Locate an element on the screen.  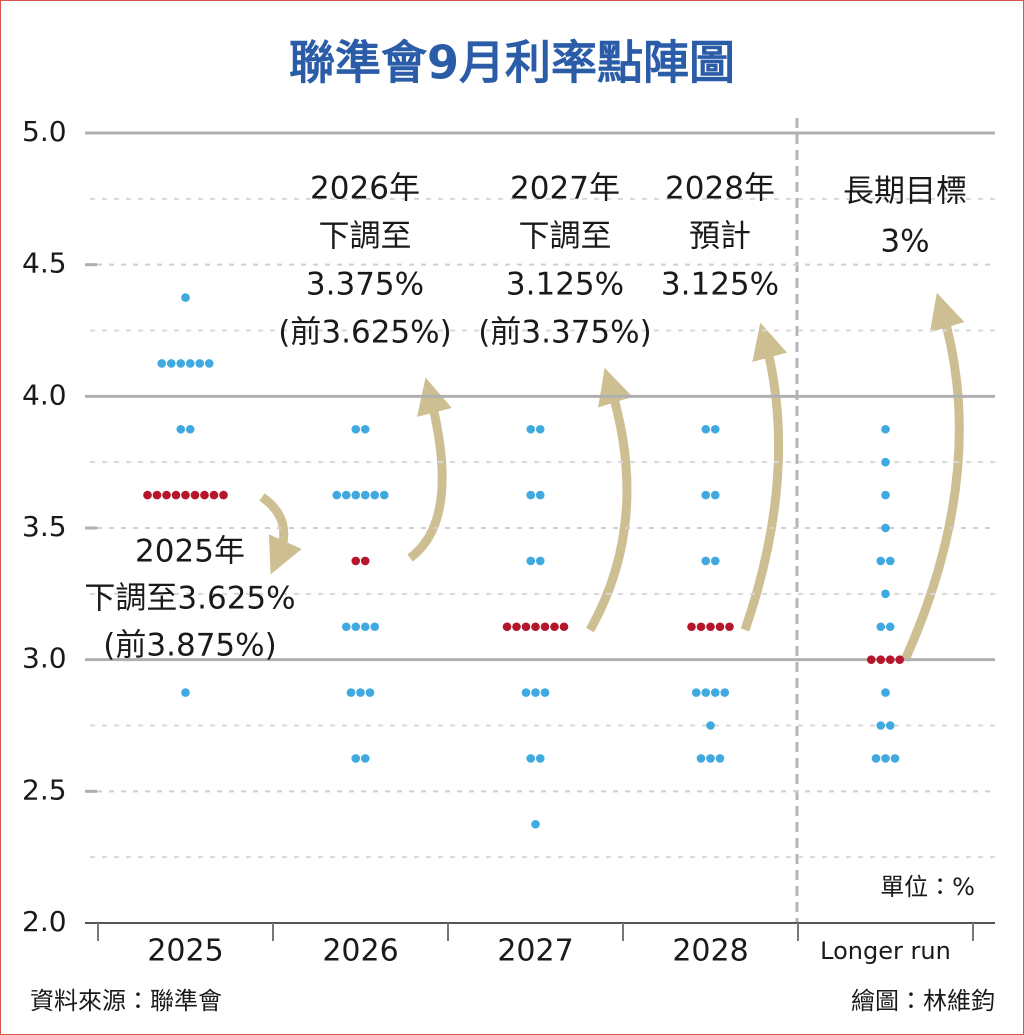
y-tick-label: 2.5 is located at coordinates (44, 789).